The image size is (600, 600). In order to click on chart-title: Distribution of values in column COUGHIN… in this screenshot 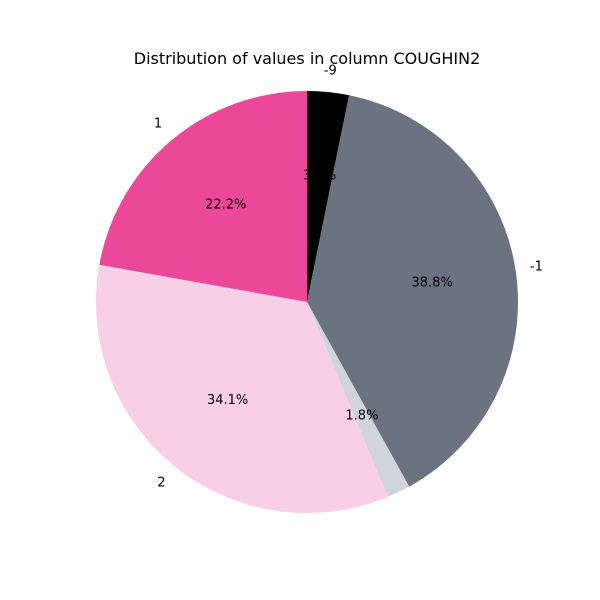, I will do `click(307, 58)`.